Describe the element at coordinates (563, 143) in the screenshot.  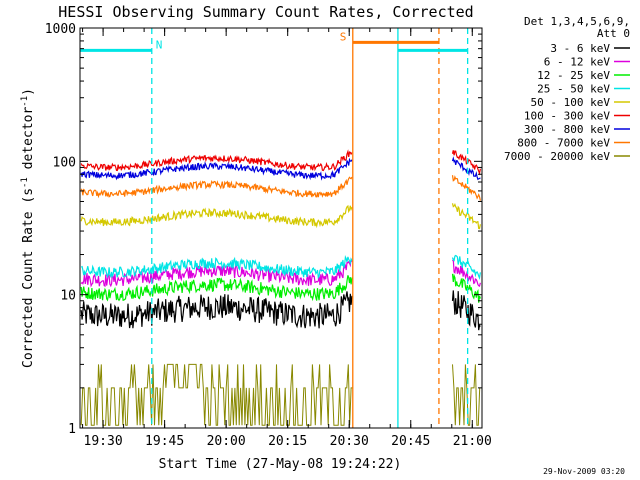
I see `legend-label-8: 800 - 7000 keV` at that location.